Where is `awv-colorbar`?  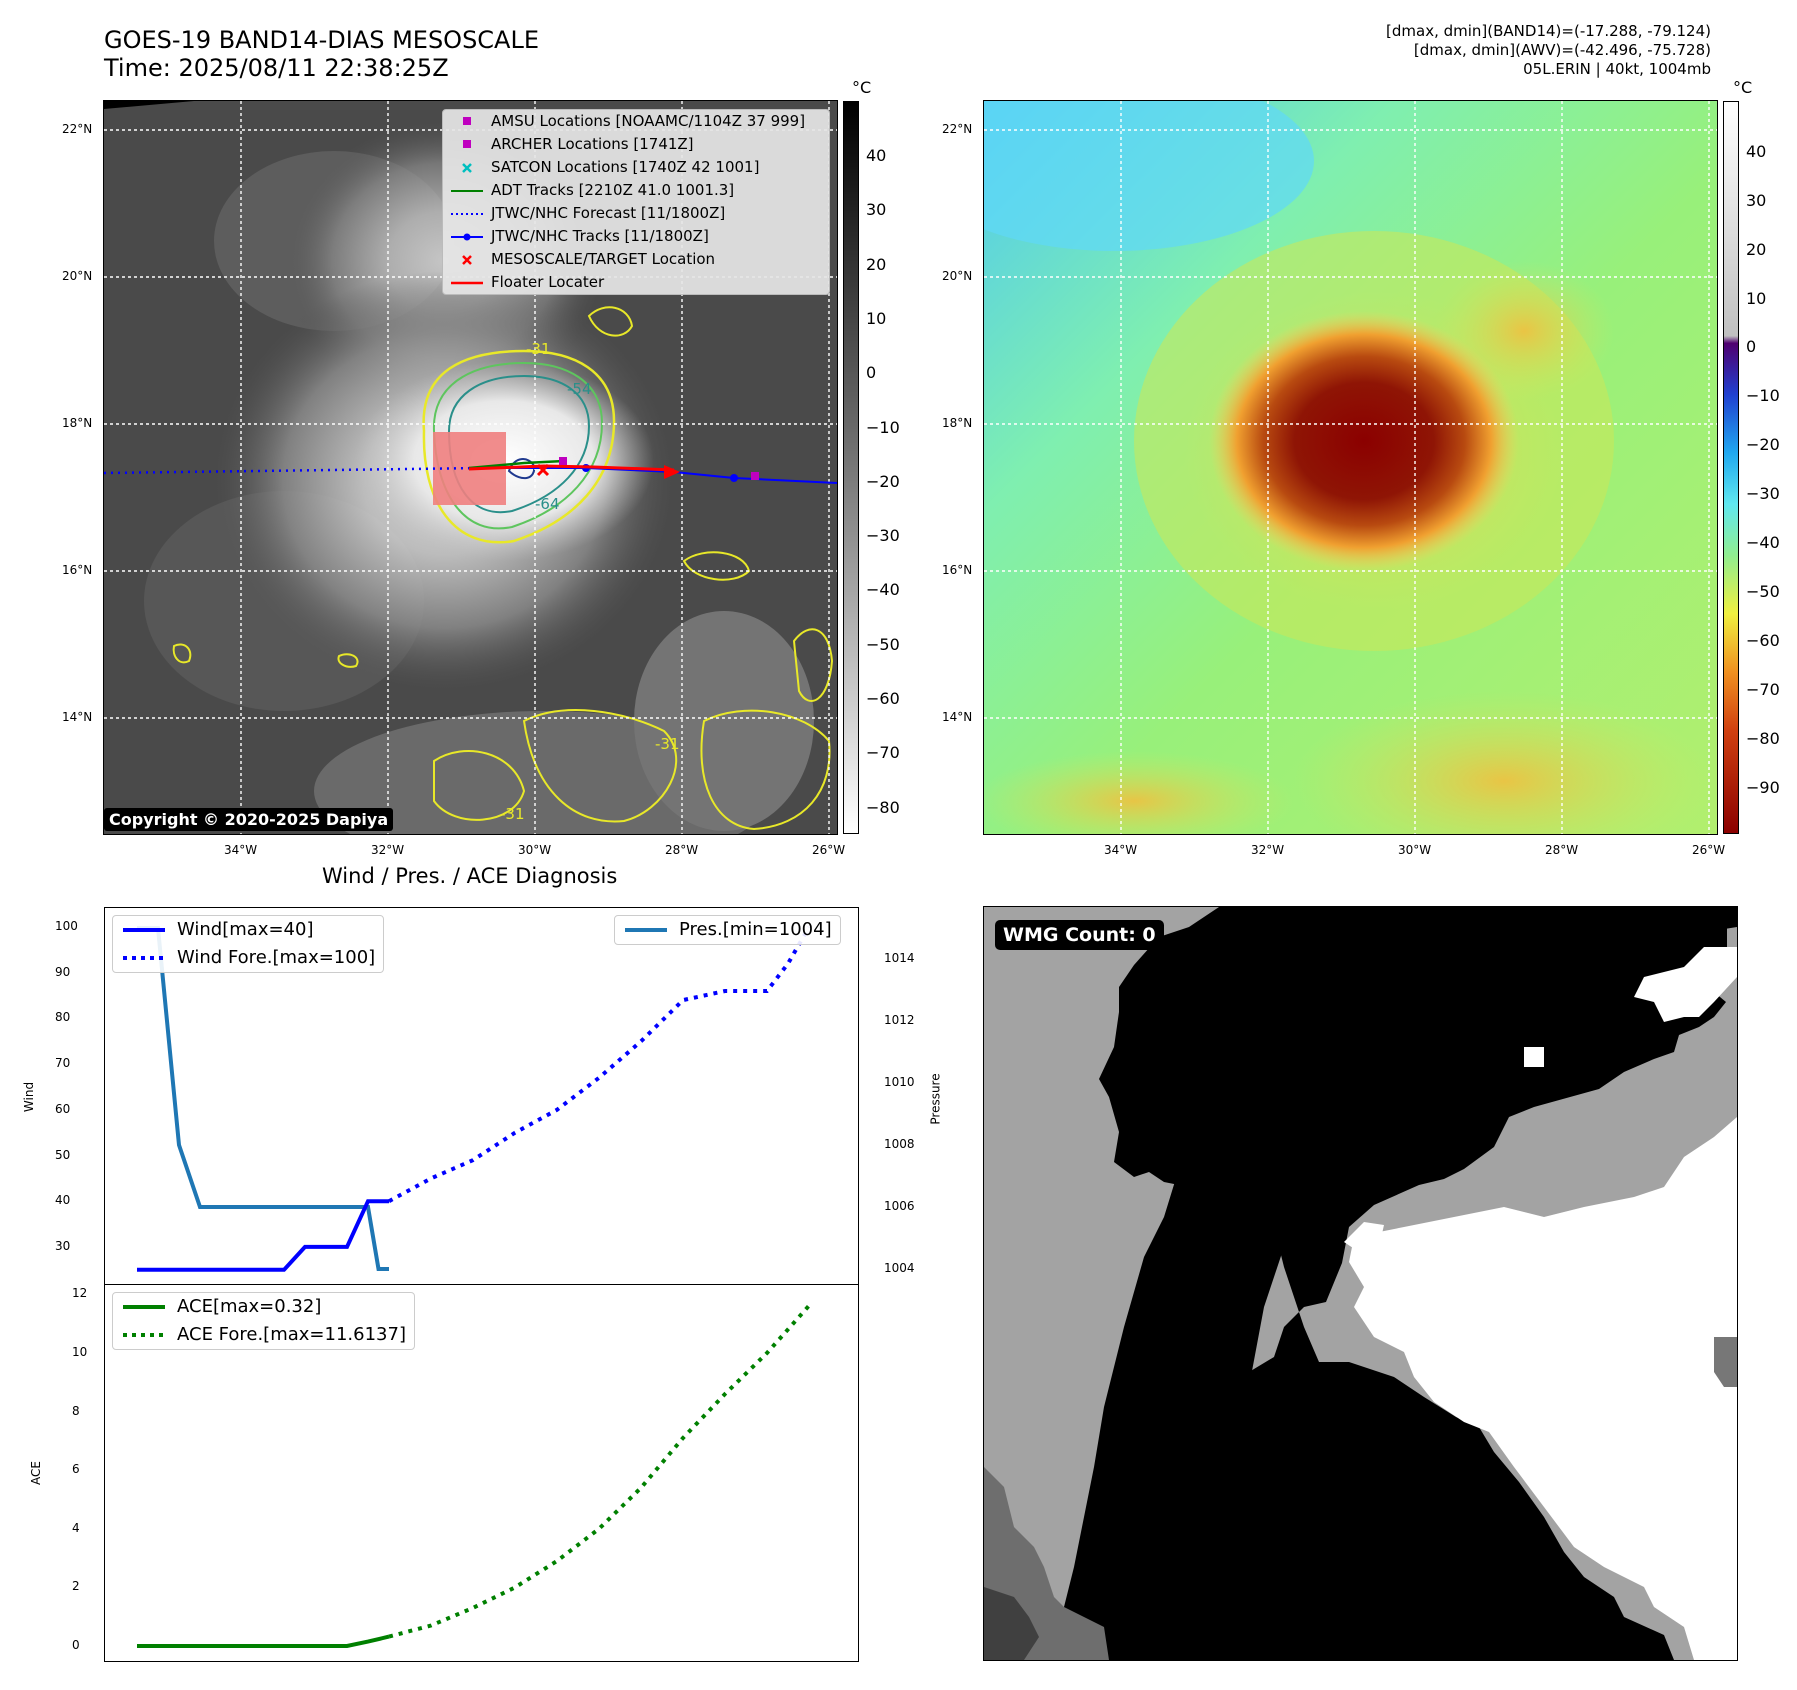 awv-colorbar is located at coordinates (1731, 467).